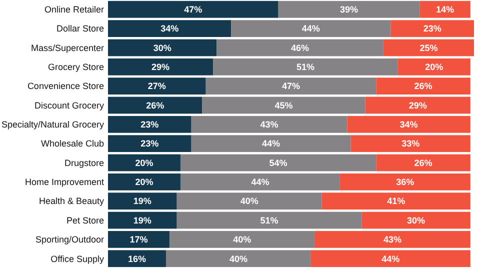 This screenshot has height=270, width=480. What do you see at coordinates (80, 29) in the screenshot?
I see `y-tick-label: Dollar Store` at bounding box center [80, 29].